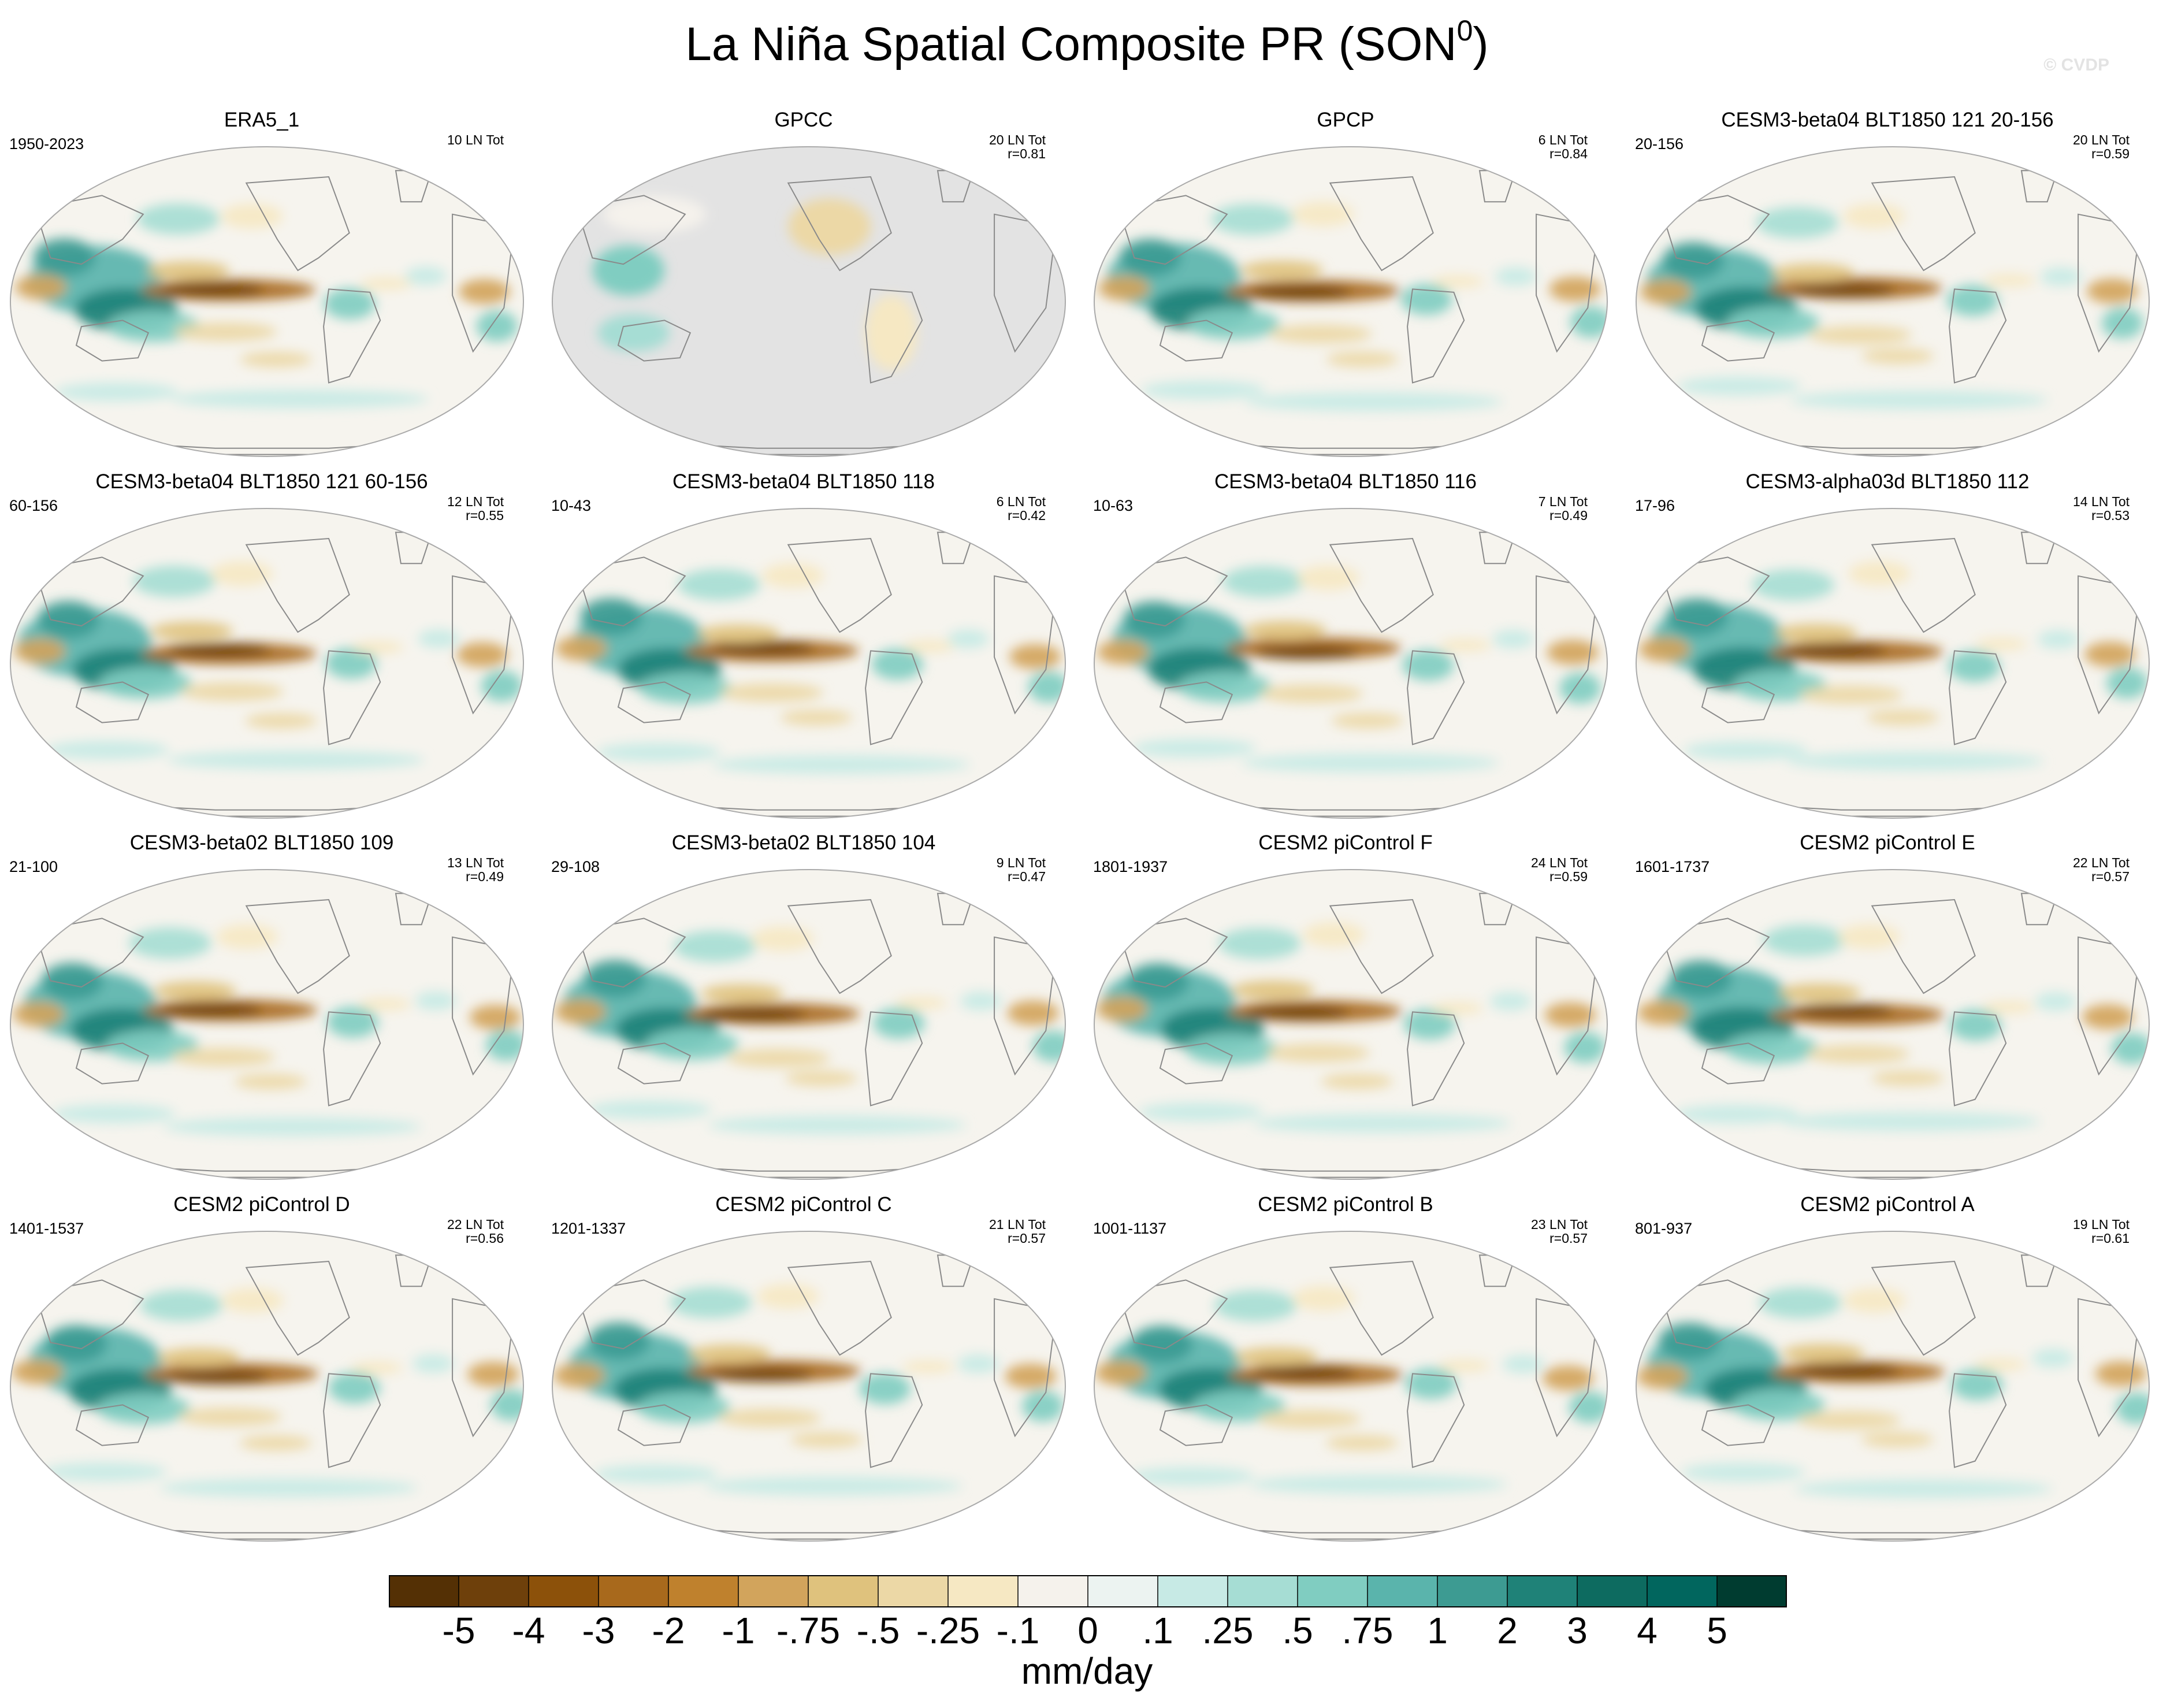 The height and width of the screenshot is (1708, 2174). I want to click on colorbar-tick-label: 0, so click(1087, 1630).